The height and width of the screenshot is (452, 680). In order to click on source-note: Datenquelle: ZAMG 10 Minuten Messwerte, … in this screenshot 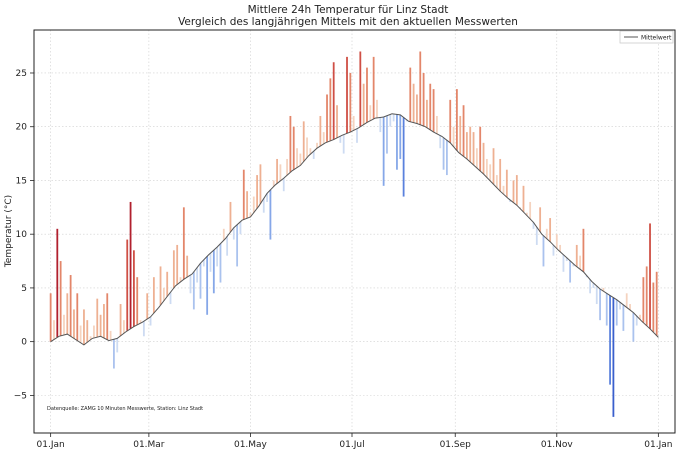, I will do `click(125, 409)`.